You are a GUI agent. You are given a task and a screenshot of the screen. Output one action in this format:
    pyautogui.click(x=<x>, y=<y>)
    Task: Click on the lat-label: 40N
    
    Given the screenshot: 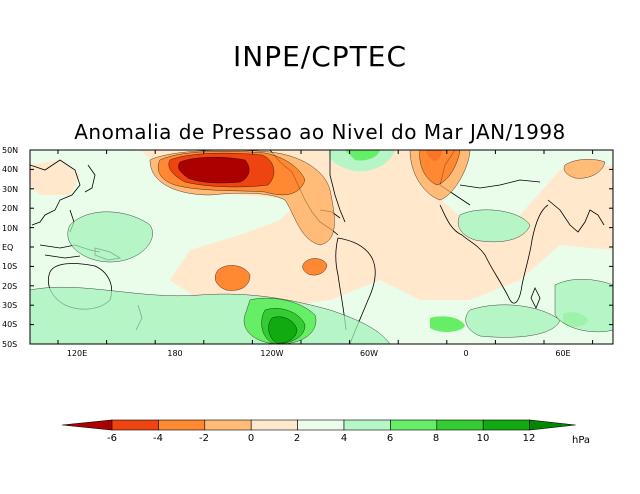 What is the action you would take?
    pyautogui.click(x=10, y=169)
    